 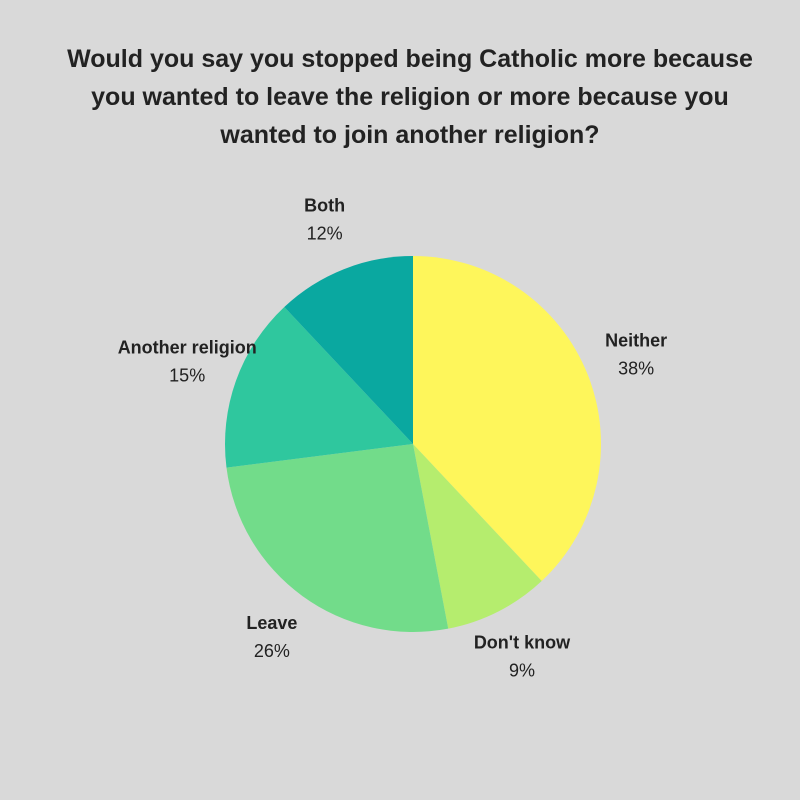 What do you see at coordinates (325, 234) in the screenshot?
I see `slice-value: 12%` at bounding box center [325, 234].